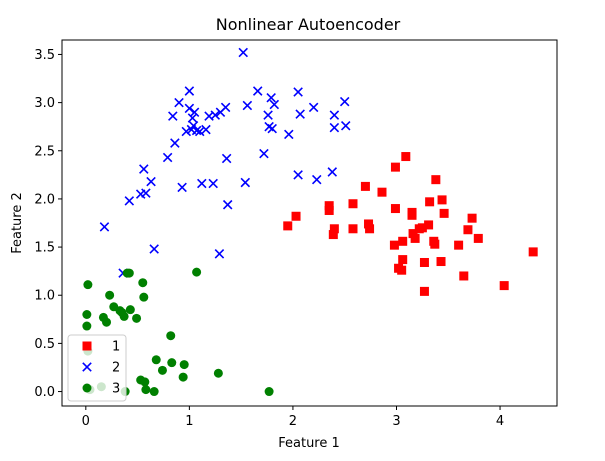 This screenshot has height=461, width=605. Describe the element at coordinates (101, 368) in the screenshot. I see `legend-entries: 1 2 3` at that location.